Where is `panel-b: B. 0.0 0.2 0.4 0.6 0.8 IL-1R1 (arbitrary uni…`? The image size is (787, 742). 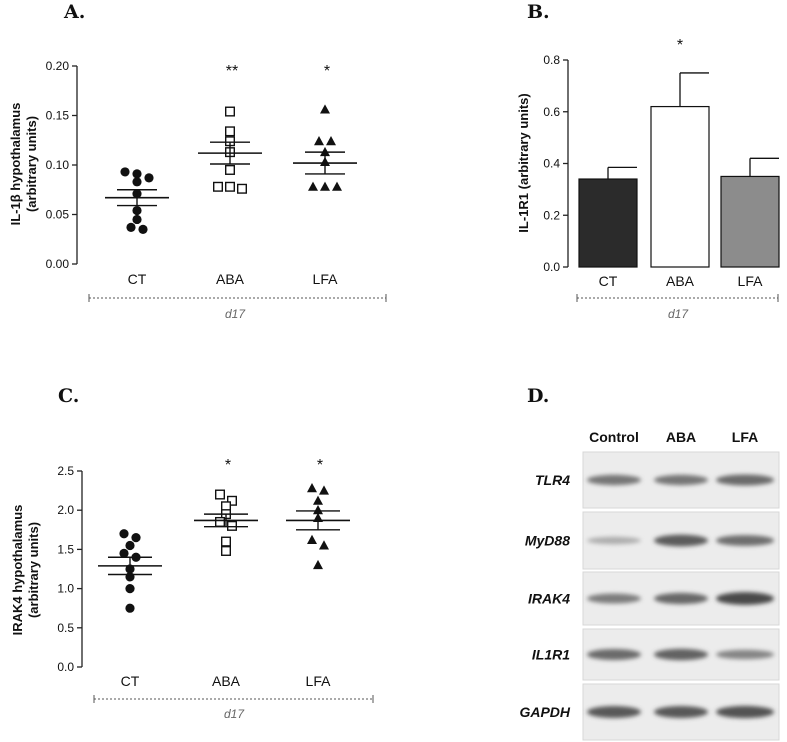 panel-b: B. 0.0 0.2 0.4 0.6 0.8 IL-1R1 (arbitrary uni… is located at coordinates (648, 161).